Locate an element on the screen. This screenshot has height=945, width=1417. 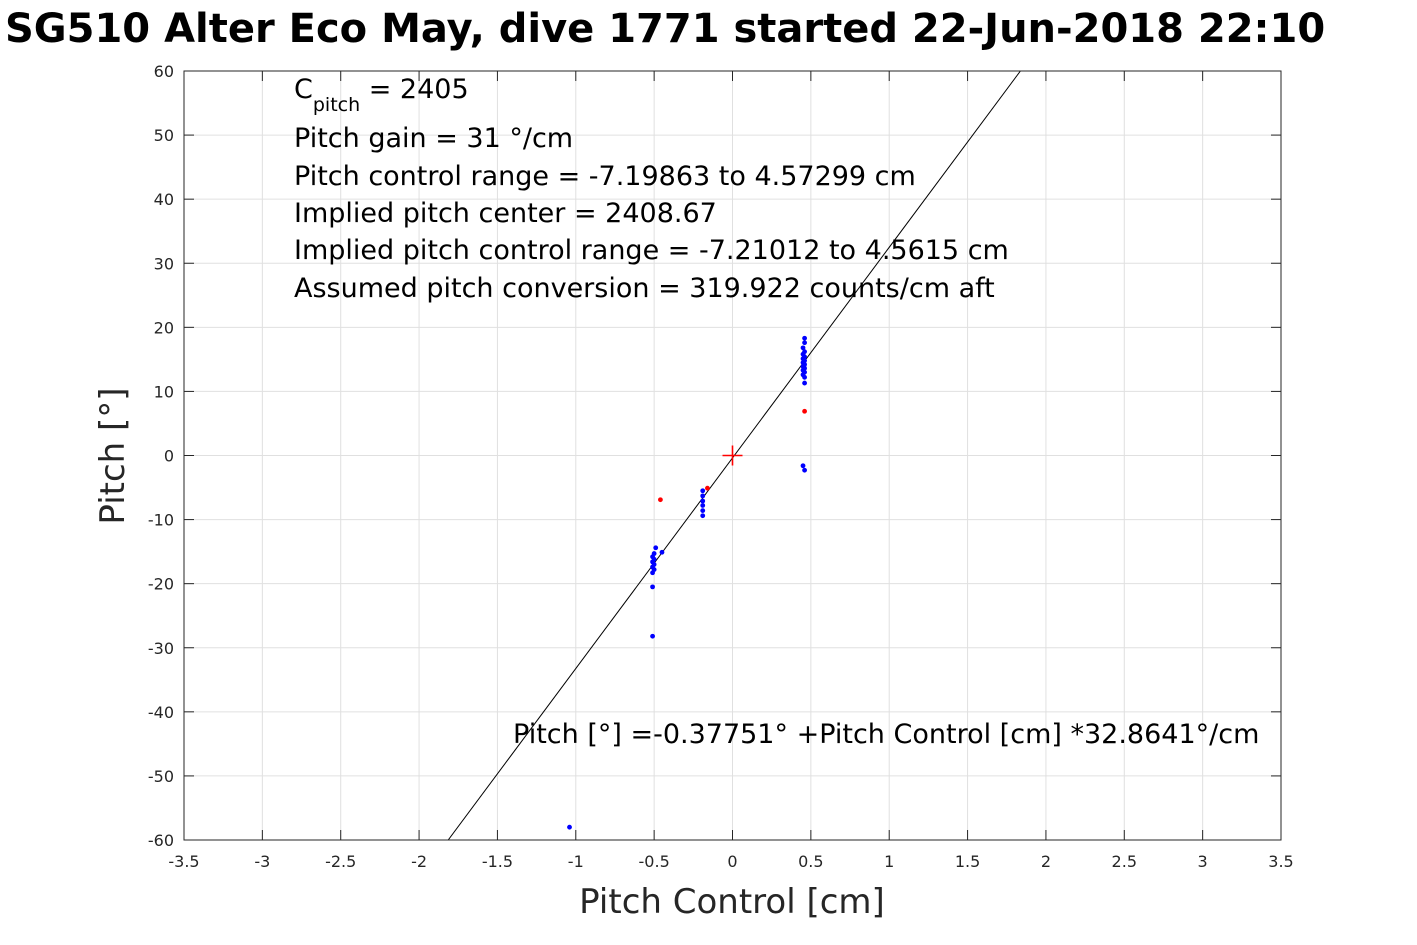
y-tick-label: -10 is located at coordinates (161, 520).